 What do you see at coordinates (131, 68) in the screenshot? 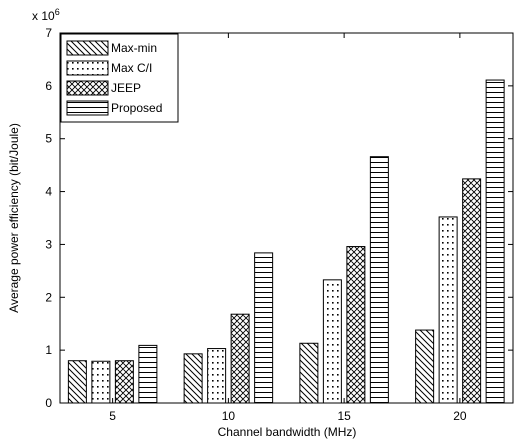
I see `legend-label: Max C/I` at bounding box center [131, 68].